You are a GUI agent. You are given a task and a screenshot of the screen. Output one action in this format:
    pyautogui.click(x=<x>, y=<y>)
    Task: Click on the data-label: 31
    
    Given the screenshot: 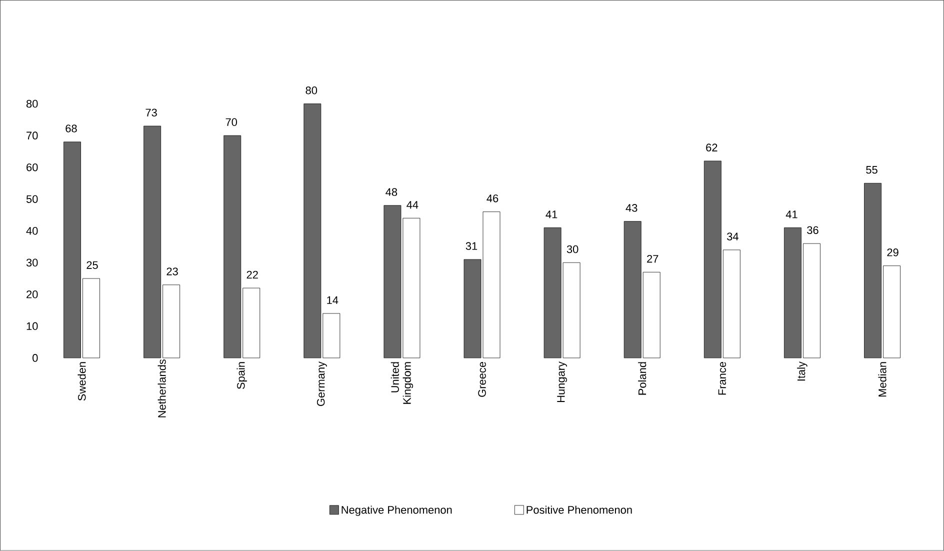 What is the action you would take?
    pyautogui.click(x=472, y=246)
    